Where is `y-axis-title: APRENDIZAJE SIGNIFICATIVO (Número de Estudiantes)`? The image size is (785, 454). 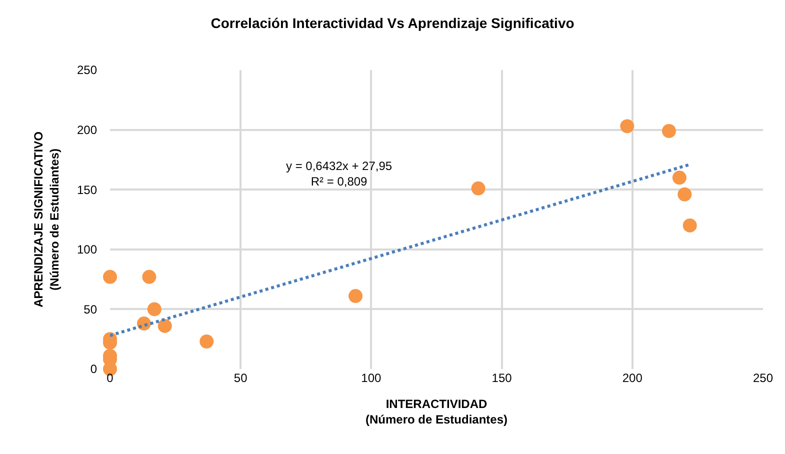
y-axis-title: APRENDIZAJE SIGNIFICATIVO (Número de Estudiantes) is located at coordinates (47, 220).